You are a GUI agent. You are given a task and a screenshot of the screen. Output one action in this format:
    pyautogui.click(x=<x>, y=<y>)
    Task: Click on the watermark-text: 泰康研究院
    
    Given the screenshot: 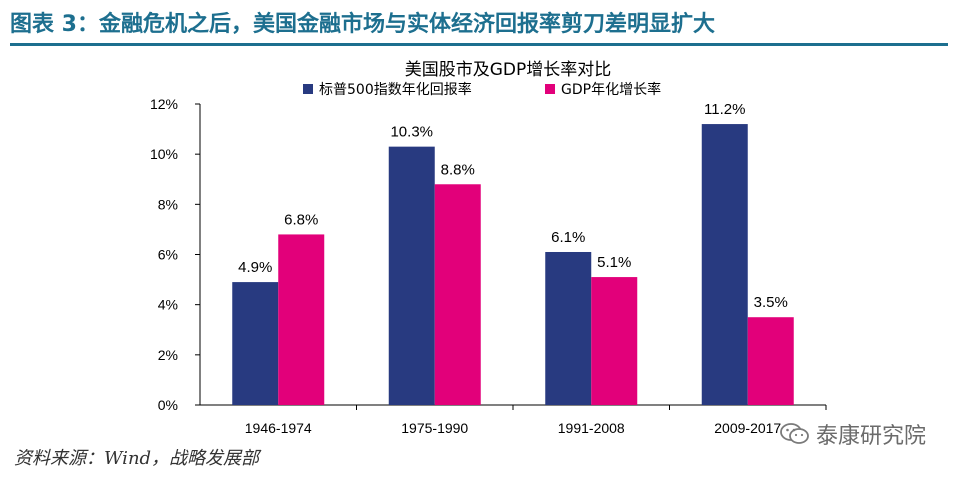 What is the action you would take?
    pyautogui.click(x=871, y=436)
    